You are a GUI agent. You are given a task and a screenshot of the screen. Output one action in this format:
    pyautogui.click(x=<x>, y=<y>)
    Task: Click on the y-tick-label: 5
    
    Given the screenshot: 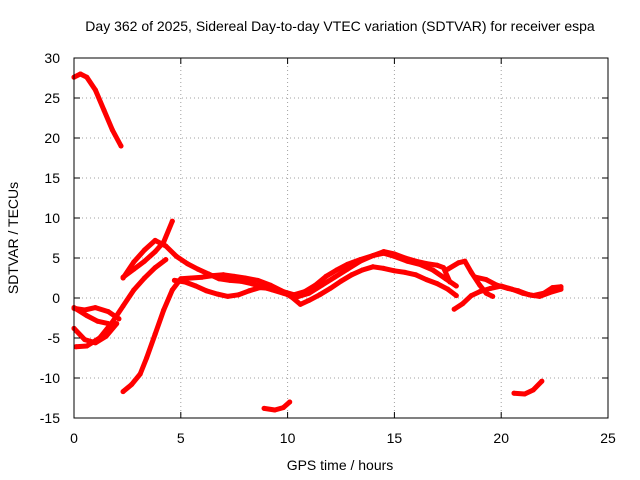 What is the action you would take?
    pyautogui.click(x=56, y=258)
    